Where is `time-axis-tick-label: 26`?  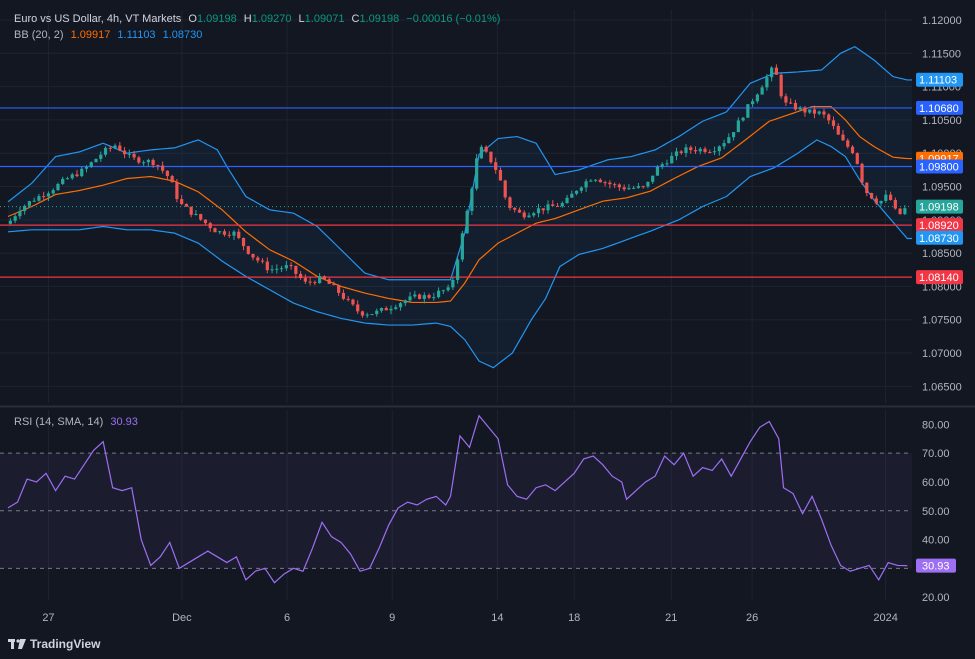 time-axis-tick-label: 26 is located at coordinates (752, 618).